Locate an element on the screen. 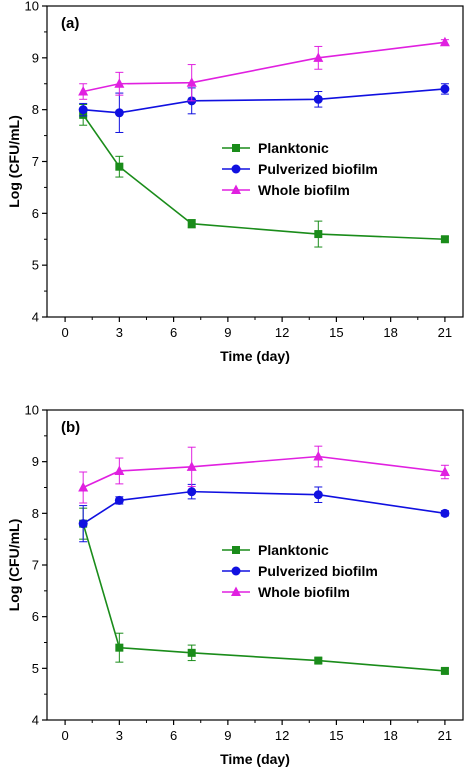  y-tick-label: 8 is located at coordinates (35, 109).